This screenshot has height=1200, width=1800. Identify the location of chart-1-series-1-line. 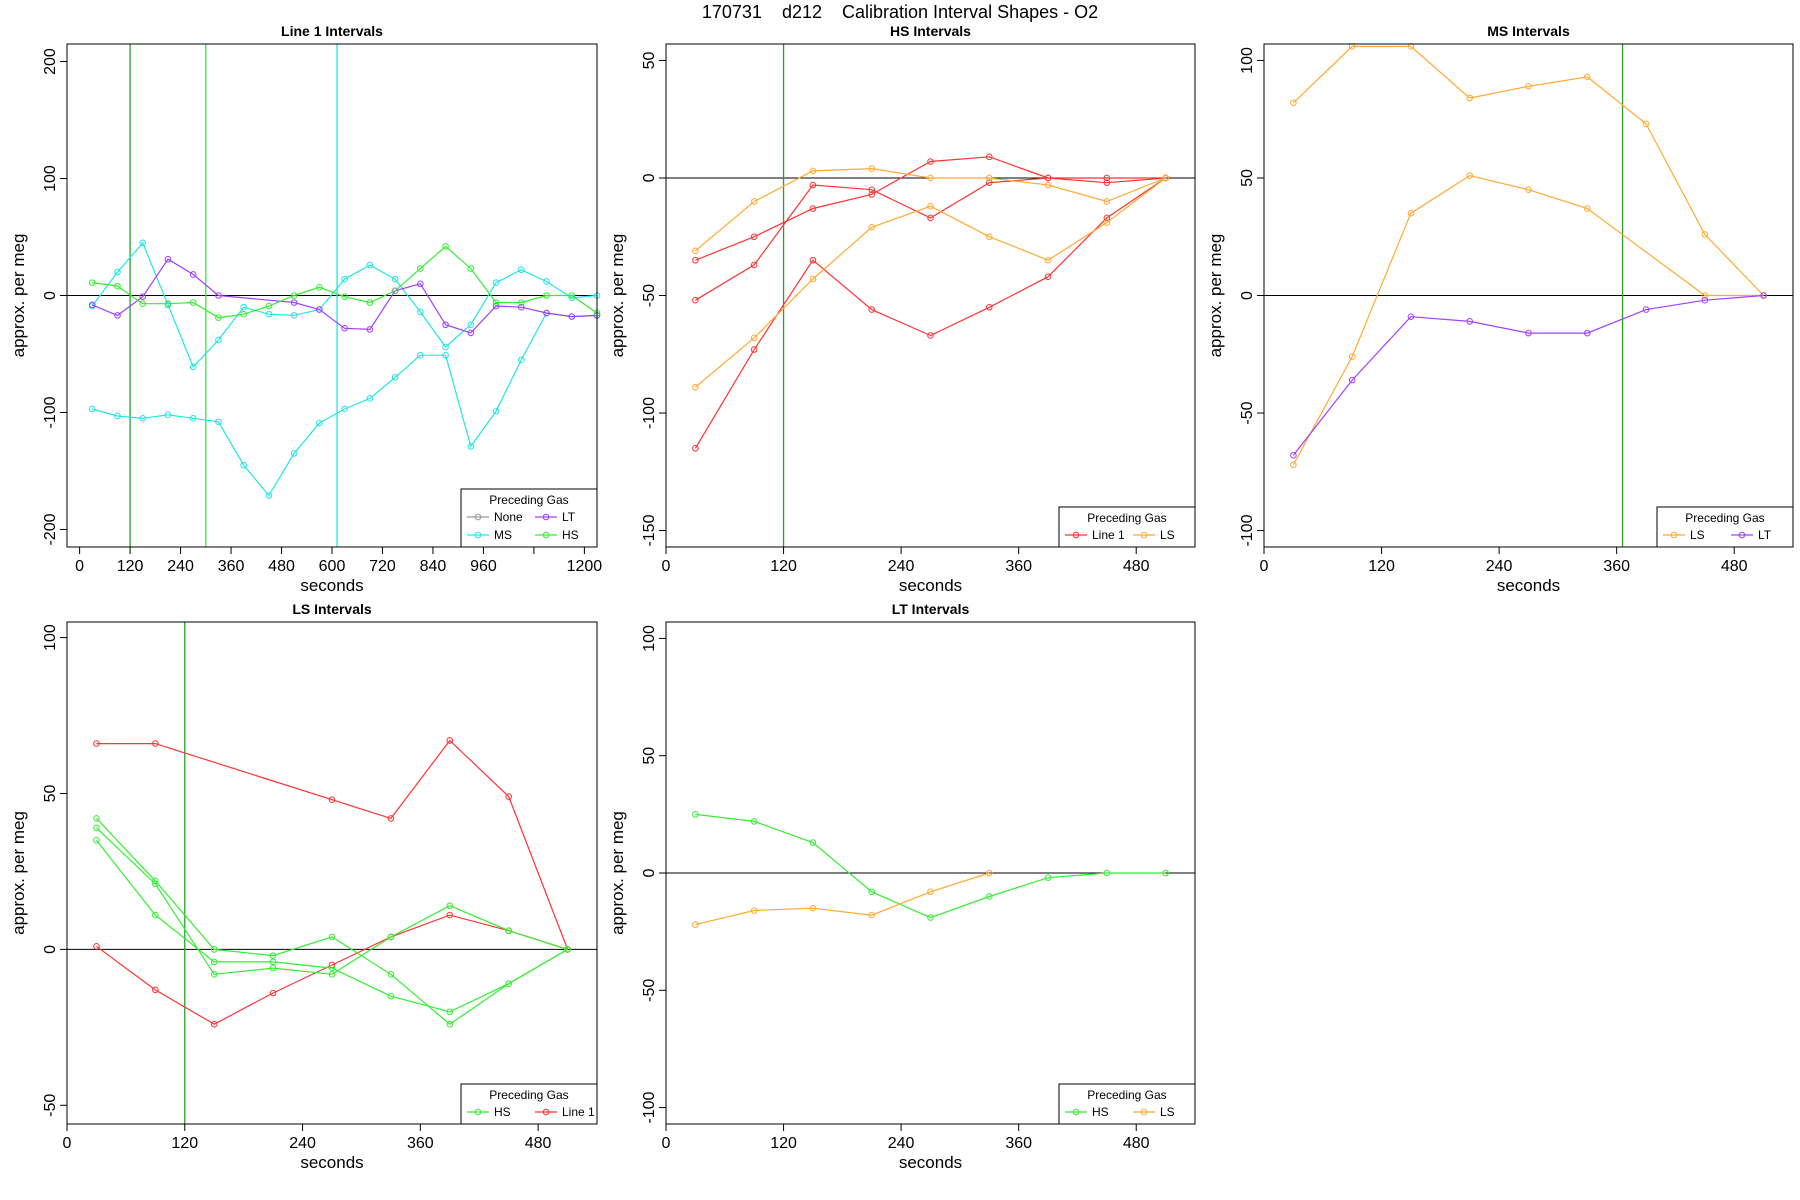
(930, 239).